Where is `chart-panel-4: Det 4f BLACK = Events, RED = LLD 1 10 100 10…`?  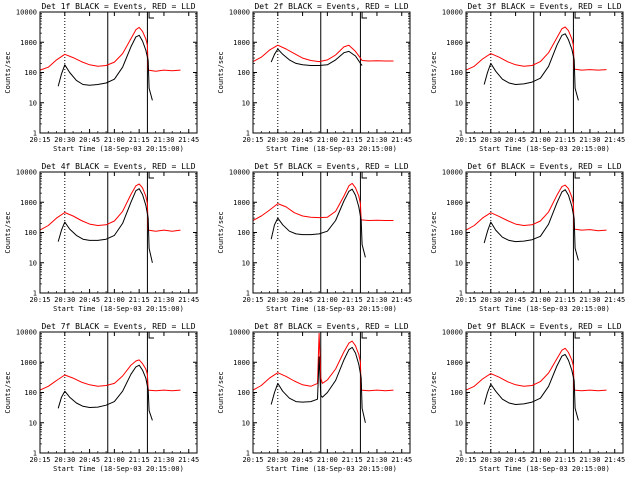
chart-panel-4: Det 4f BLACK = Events, RED = LLD 1 10 100 10… is located at coordinates (101, 237).